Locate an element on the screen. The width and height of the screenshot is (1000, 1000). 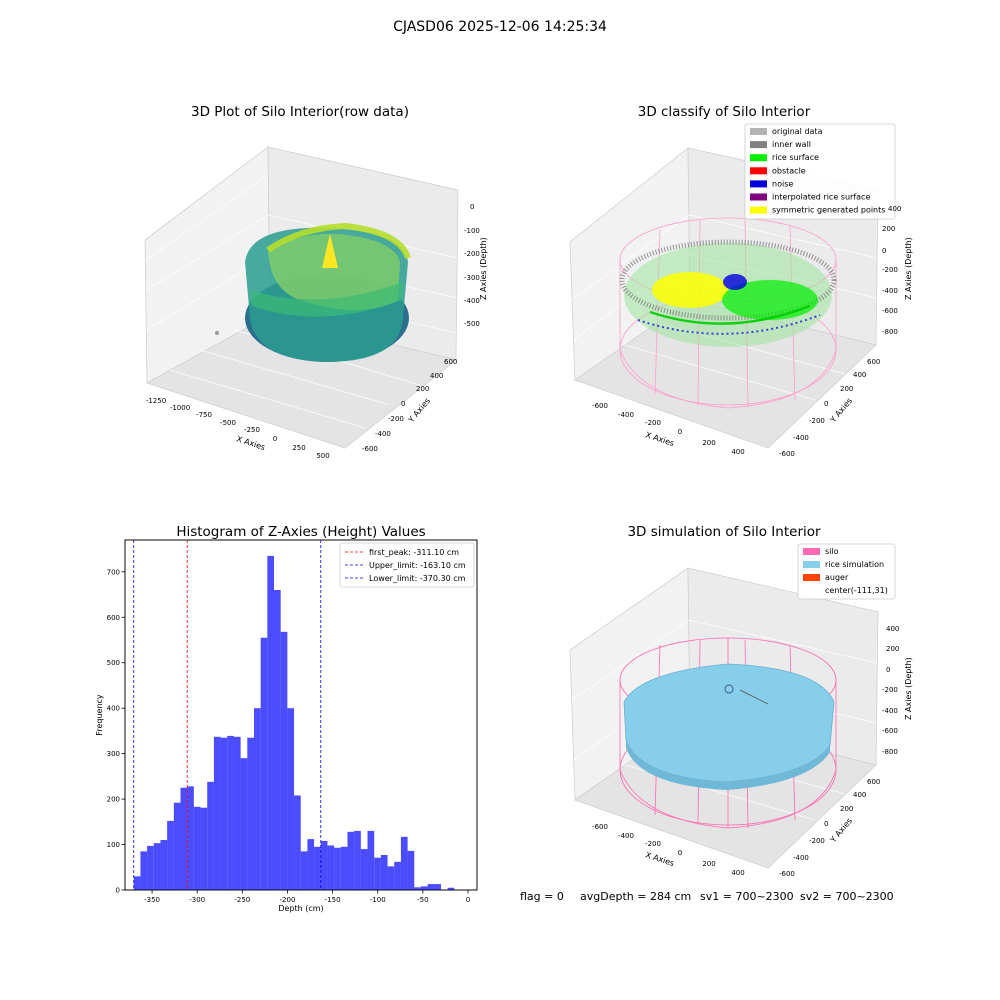
raw-xtick: -1000 is located at coordinates (180, 408).